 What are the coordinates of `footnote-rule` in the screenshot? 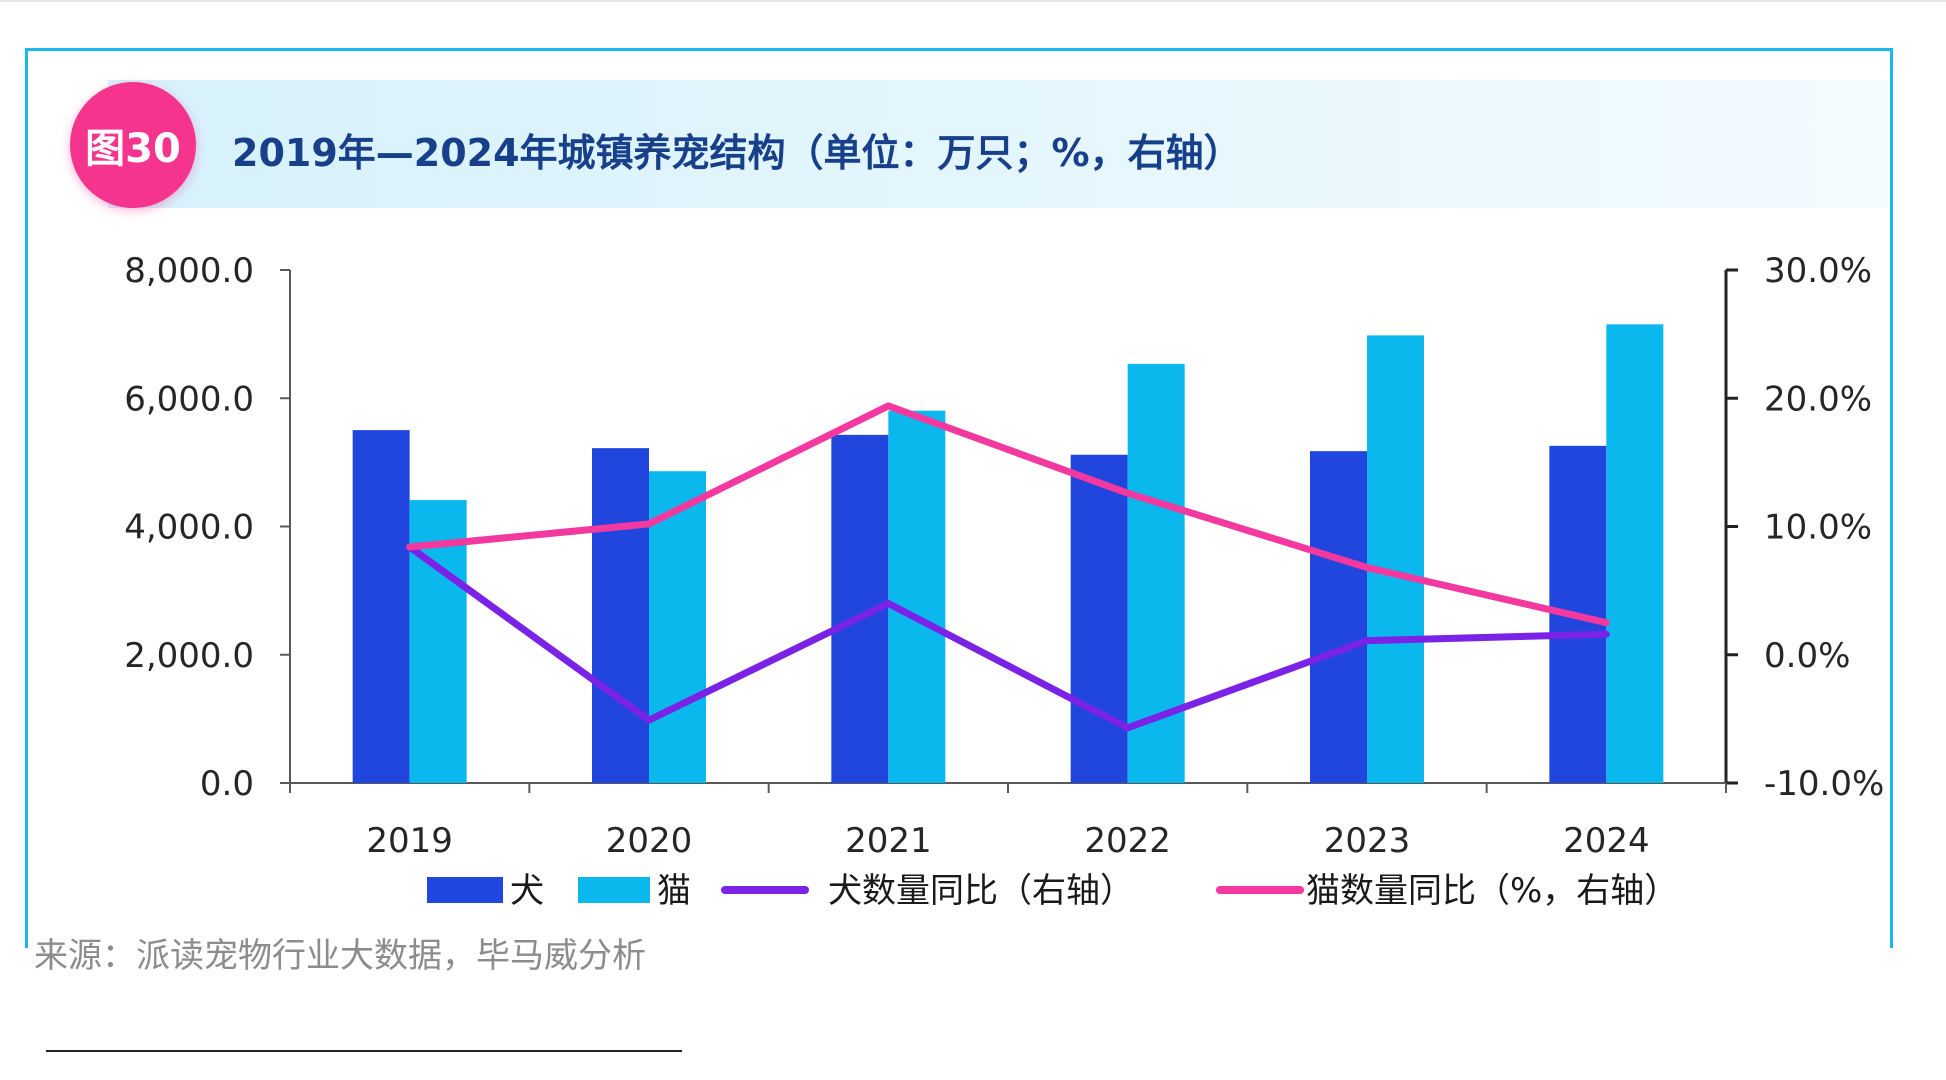 It's located at (364, 1051).